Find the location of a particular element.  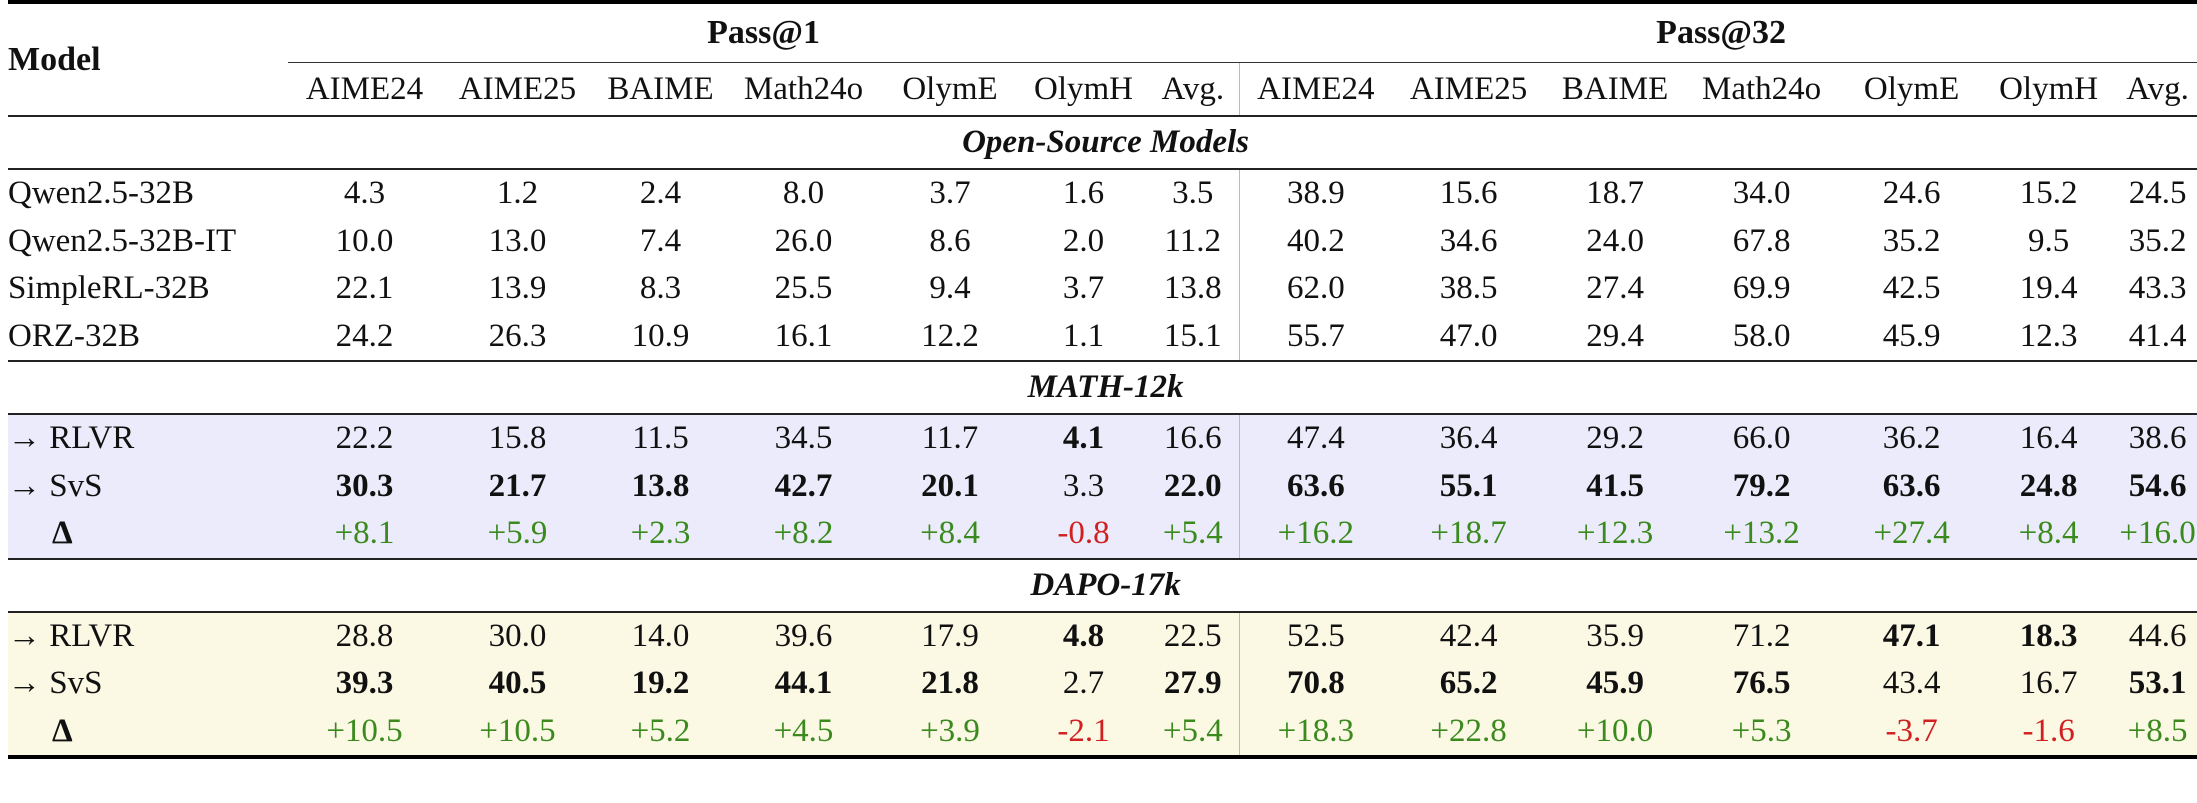

column-header: Avg. is located at coordinates (1193, 89).